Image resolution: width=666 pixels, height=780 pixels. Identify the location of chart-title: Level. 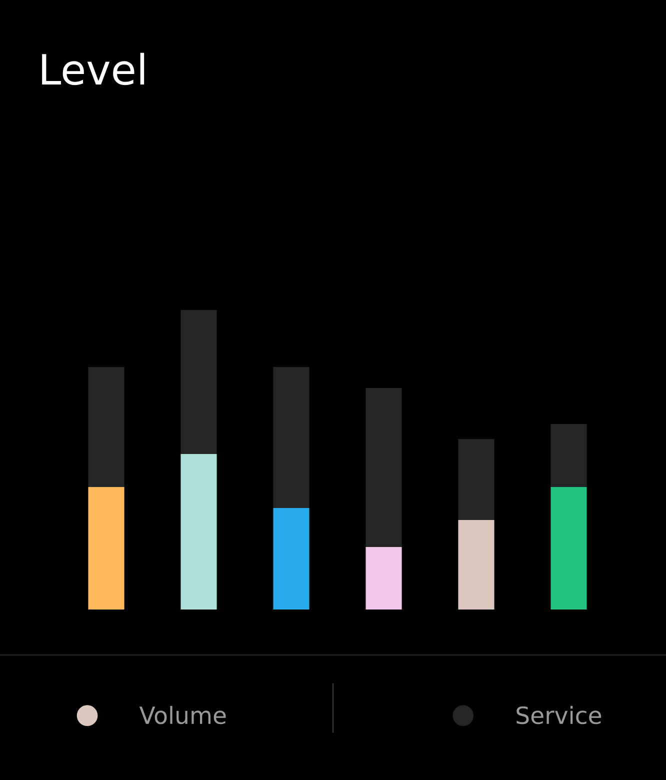
(93, 69).